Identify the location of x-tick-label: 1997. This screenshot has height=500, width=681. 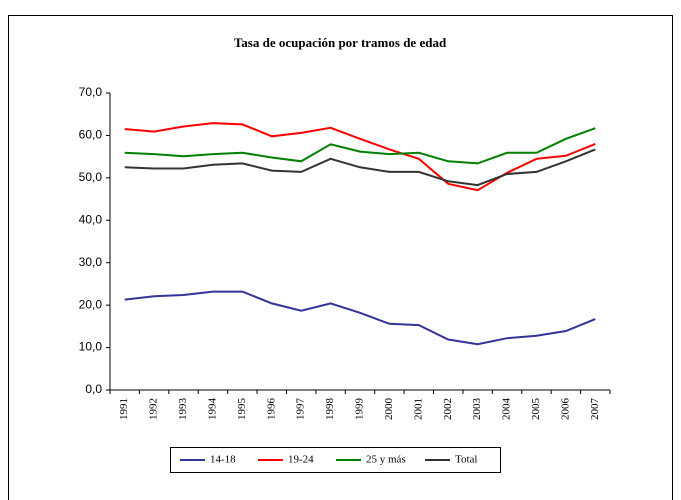
(301, 409).